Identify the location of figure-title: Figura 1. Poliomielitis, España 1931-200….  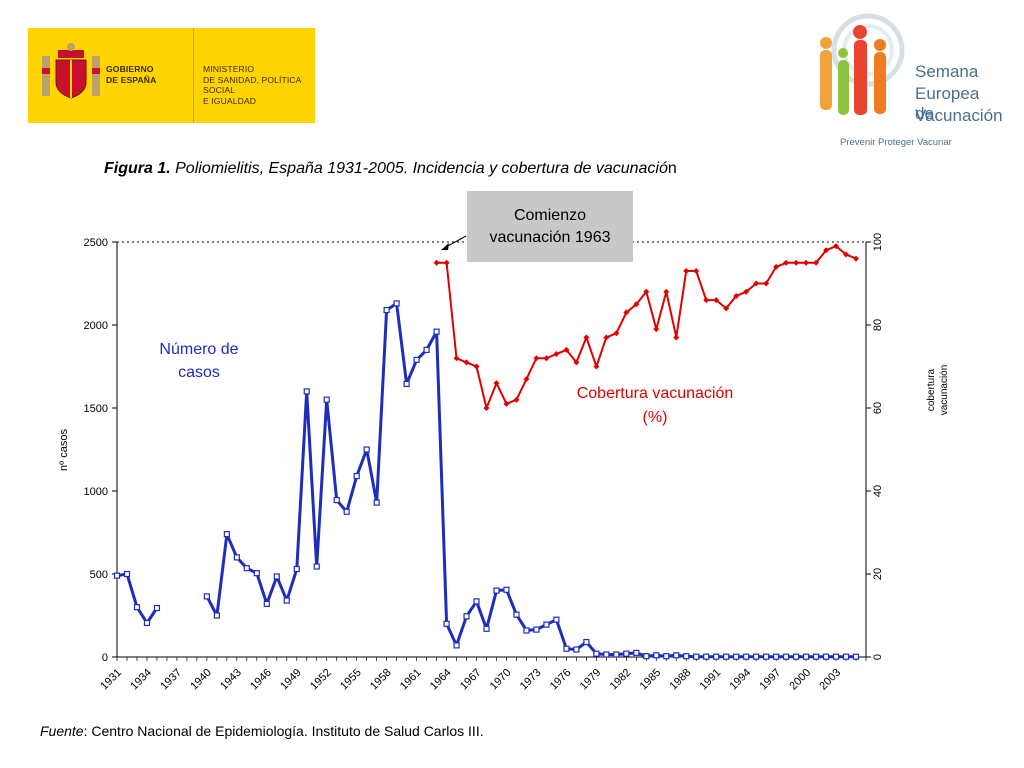
(390, 169).